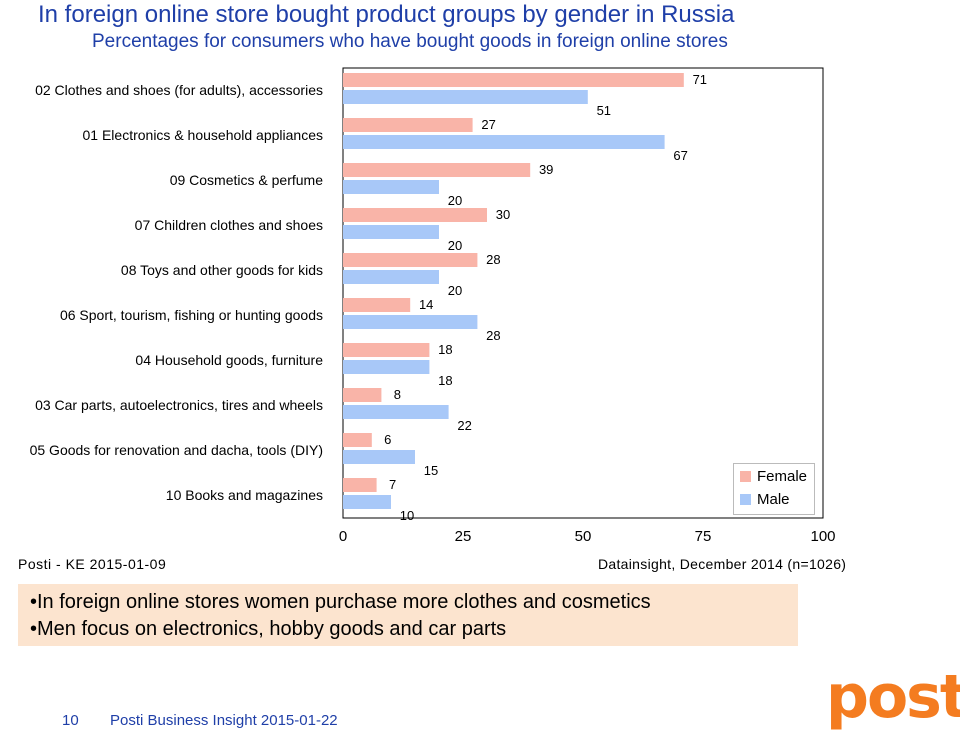 This screenshot has width=960, height=732. What do you see at coordinates (604, 110) in the screenshot?
I see `data-label-male: 51` at bounding box center [604, 110].